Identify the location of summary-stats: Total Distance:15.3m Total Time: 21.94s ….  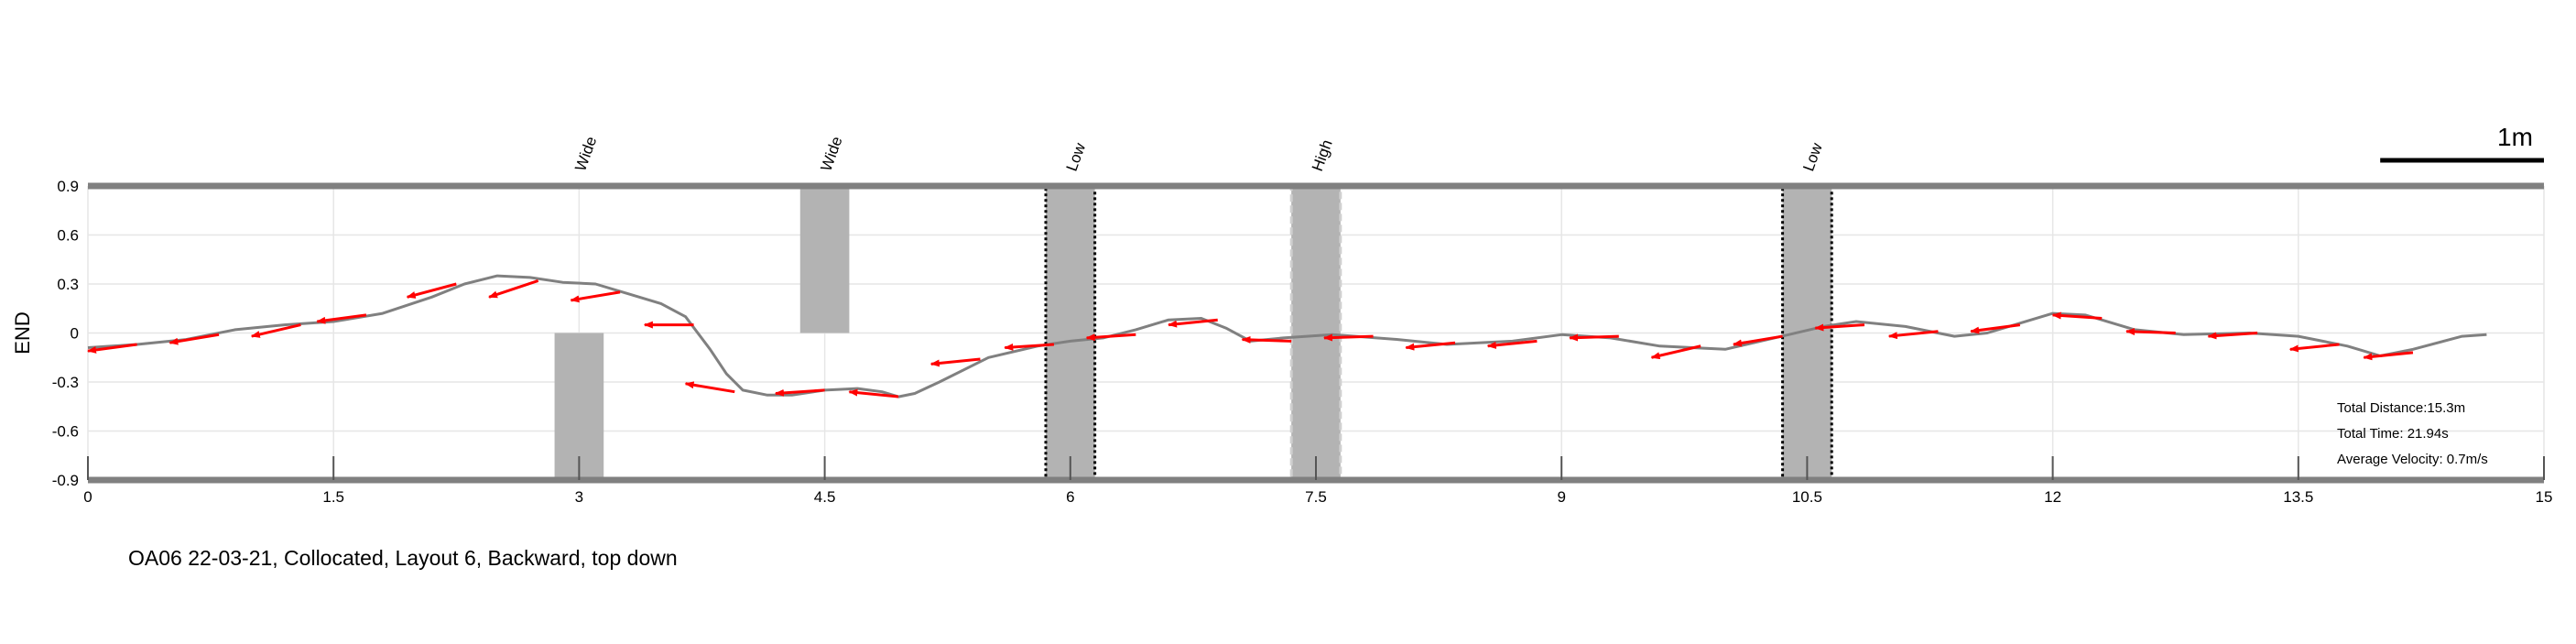
(2412, 435).